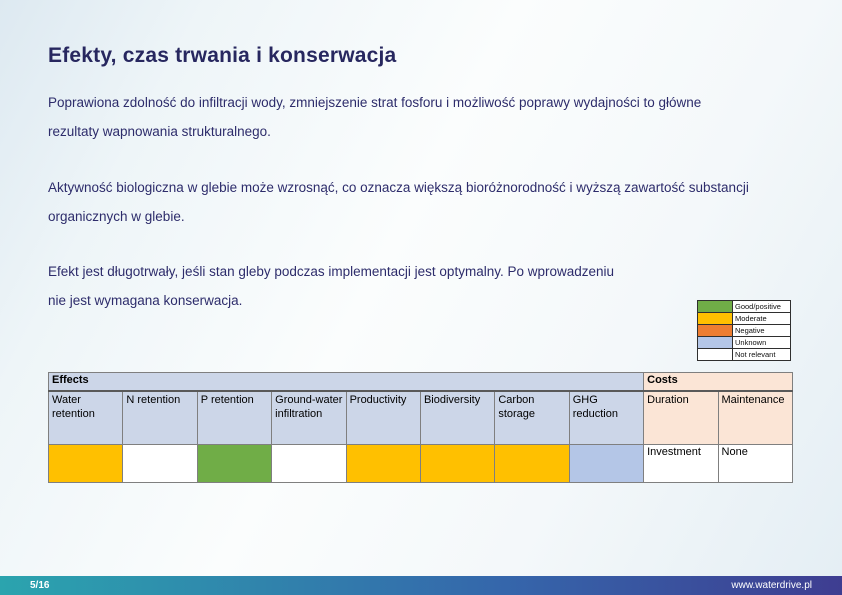  I want to click on page-title: Efekty, czas trwania i konserwacja, so click(222, 55).